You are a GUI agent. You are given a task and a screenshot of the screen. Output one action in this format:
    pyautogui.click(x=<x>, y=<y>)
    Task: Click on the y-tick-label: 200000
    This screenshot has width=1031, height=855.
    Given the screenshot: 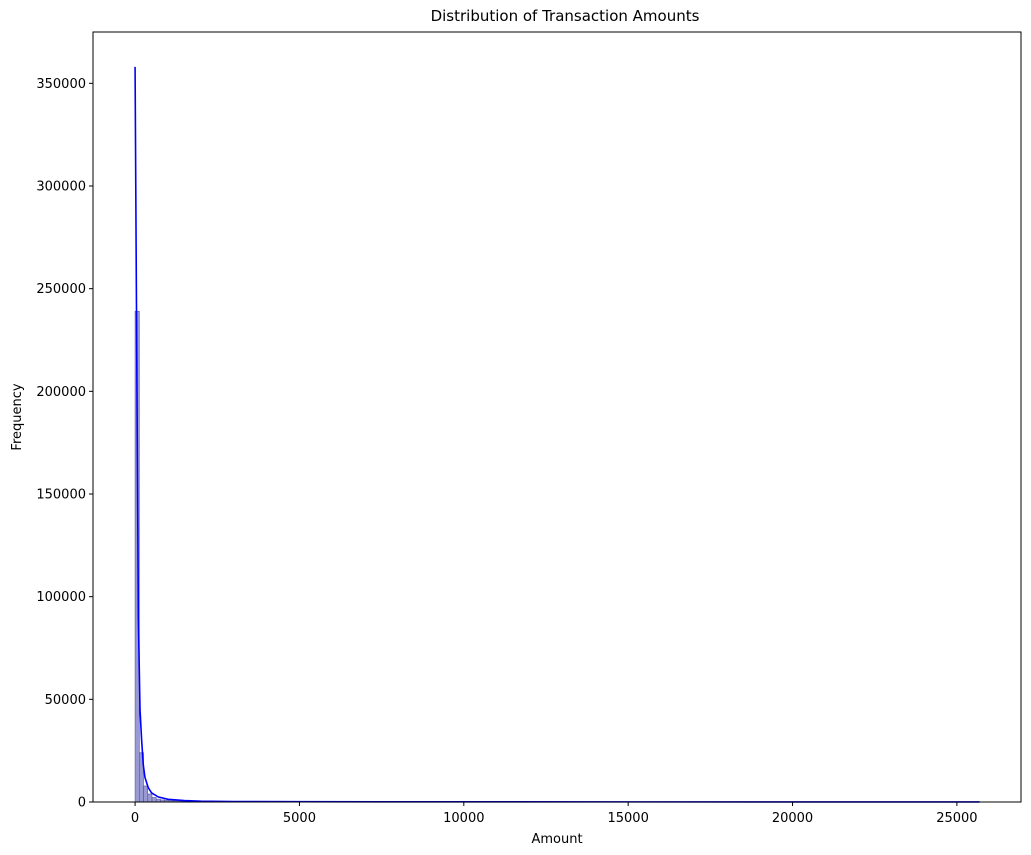 What is the action you would take?
    pyautogui.click(x=61, y=392)
    